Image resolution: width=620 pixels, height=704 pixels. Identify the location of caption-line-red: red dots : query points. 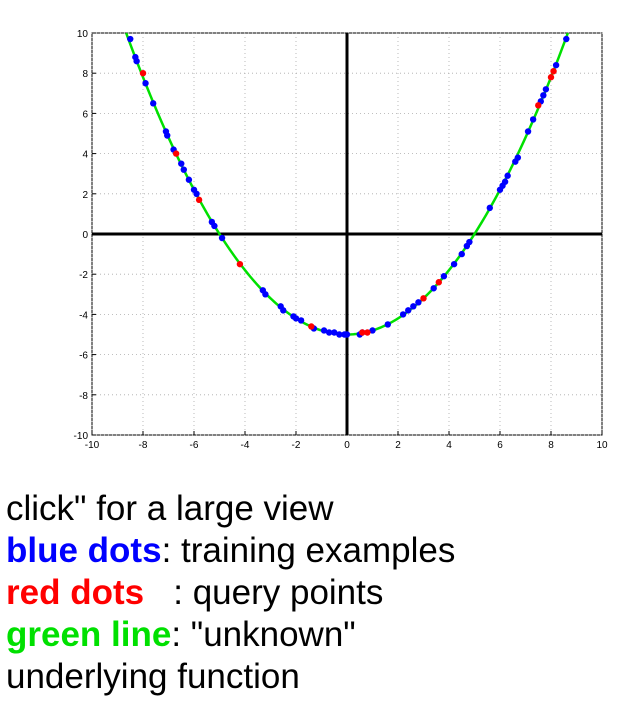
(306, 593).